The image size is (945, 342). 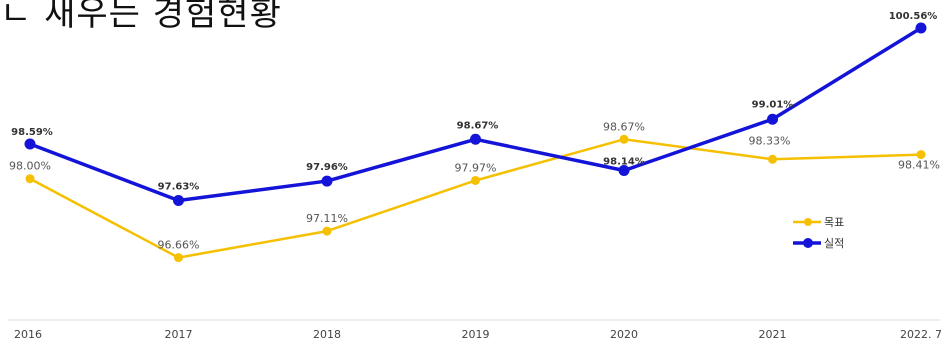 What do you see at coordinates (30, 166) in the screenshot?
I see `target-data-label: 98.00%` at bounding box center [30, 166].